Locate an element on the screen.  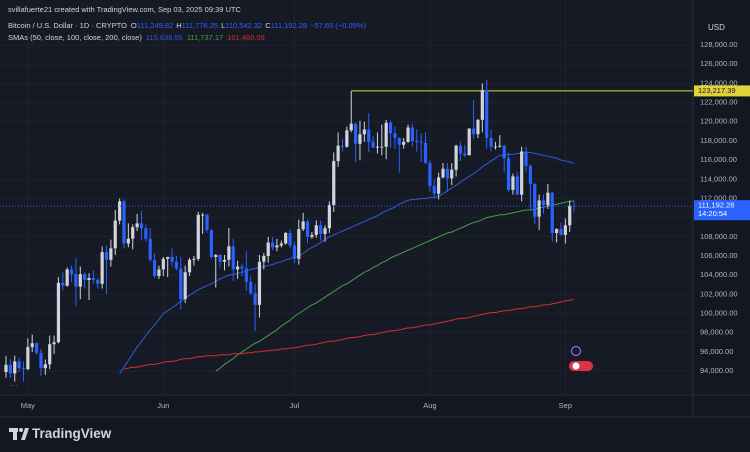
y-tick-label: 94,000.00 is located at coordinates (716, 370).